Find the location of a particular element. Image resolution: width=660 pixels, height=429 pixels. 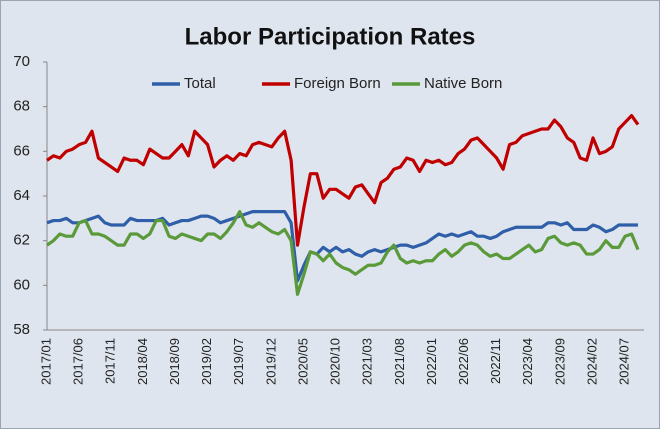

x-tick-label: 2019/02 is located at coordinates (206, 361).